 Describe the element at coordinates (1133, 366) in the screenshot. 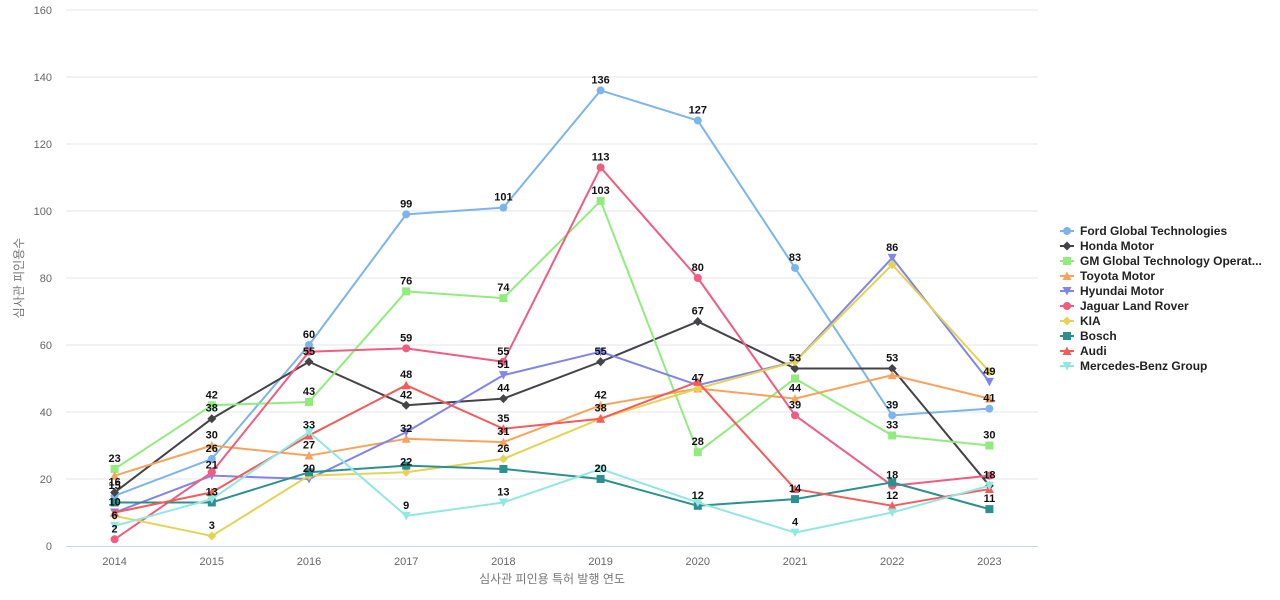

I see `legend-item: Mercedes-Benz Group` at that location.